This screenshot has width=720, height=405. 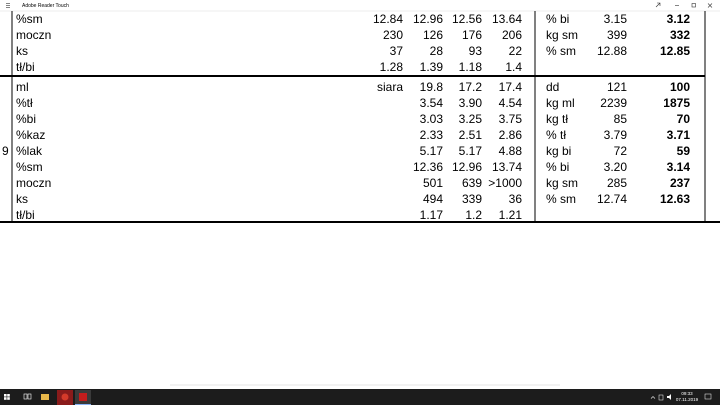 What do you see at coordinates (658, 5) in the screenshot?
I see `fullscreen-button` at bounding box center [658, 5].